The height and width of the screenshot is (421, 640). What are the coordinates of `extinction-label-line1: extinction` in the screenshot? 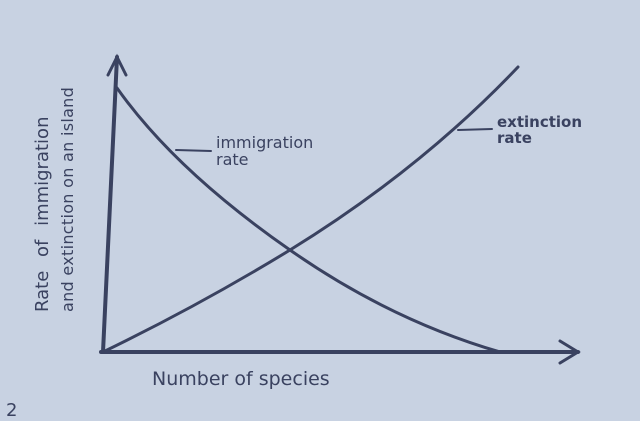 It's located at (540, 122).